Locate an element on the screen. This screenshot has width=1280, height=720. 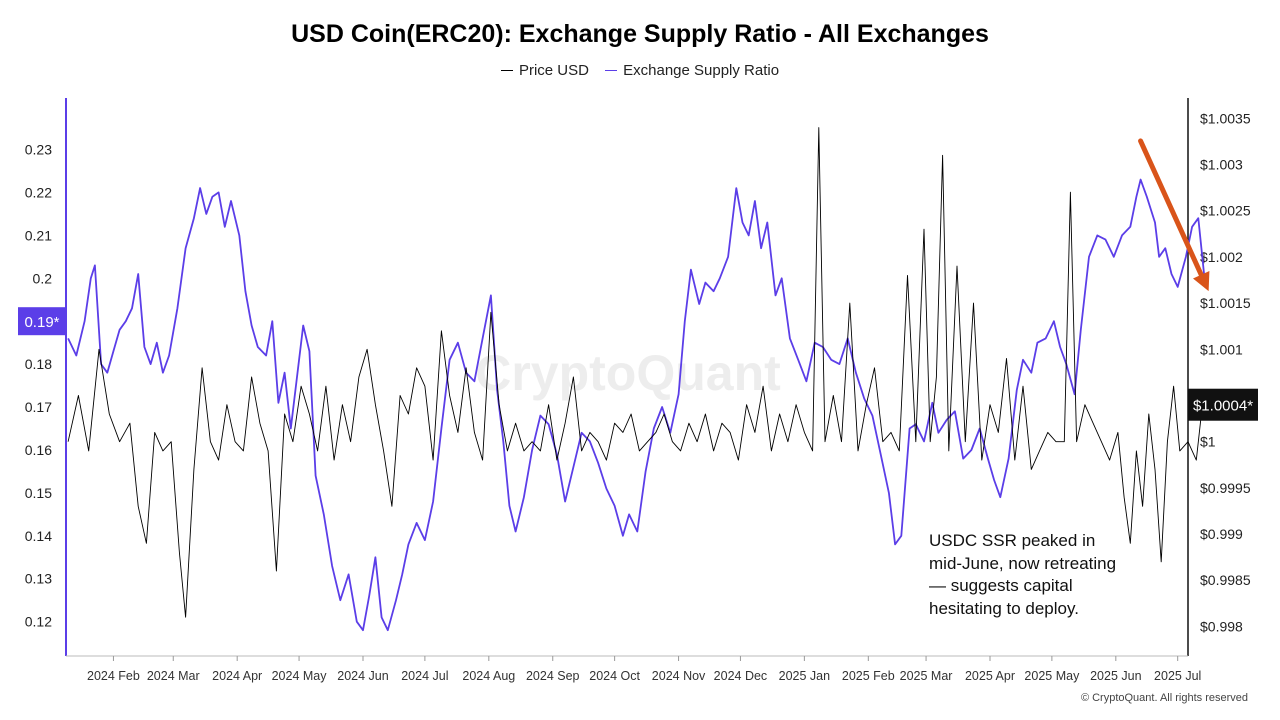
x-tick-label: 2024 May is located at coordinates (300, 676).